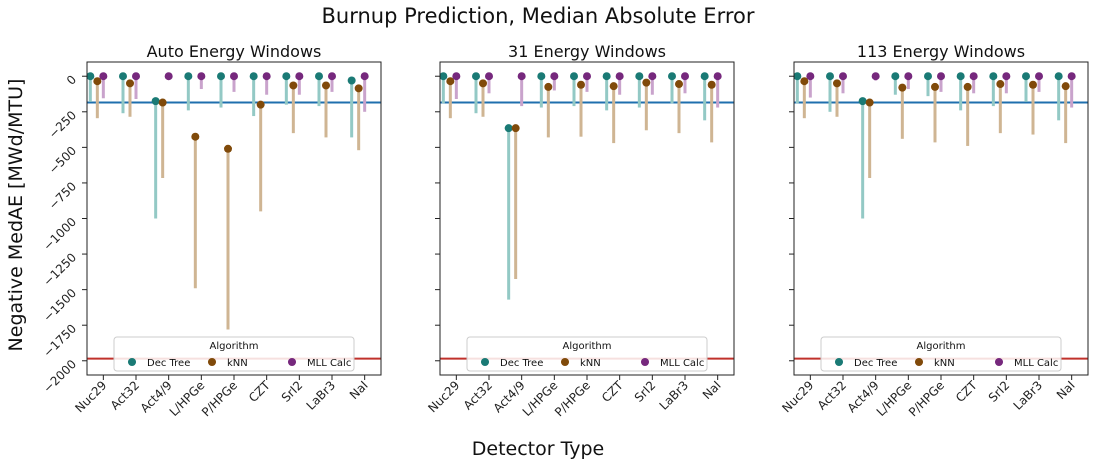  What do you see at coordinates (90, 396) in the screenshot?
I see `x-tick-label: Nuc29` at bounding box center [90, 396].